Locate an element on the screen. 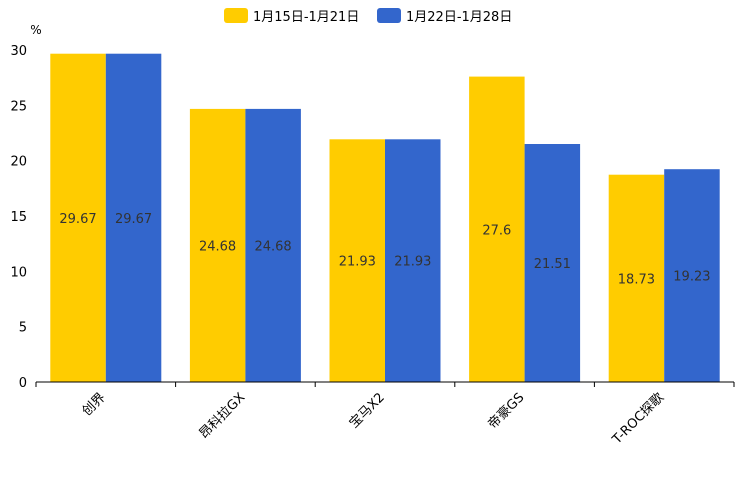 The width and height of the screenshot is (744, 496). bar-value-label: 21.51 is located at coordinates (552, 264).